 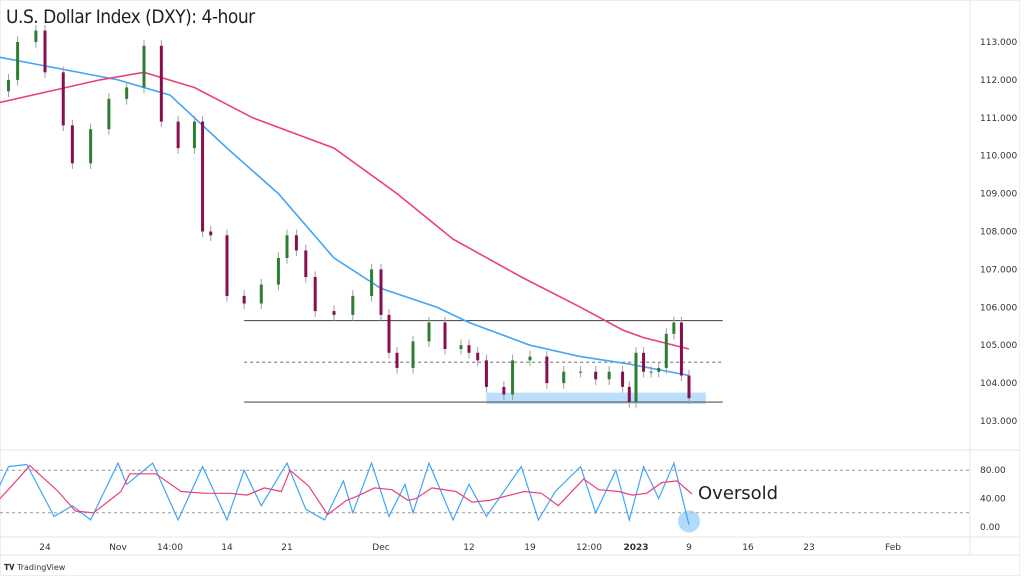 I want to click on time-tick-label: 21, so click(x=286, y=548).